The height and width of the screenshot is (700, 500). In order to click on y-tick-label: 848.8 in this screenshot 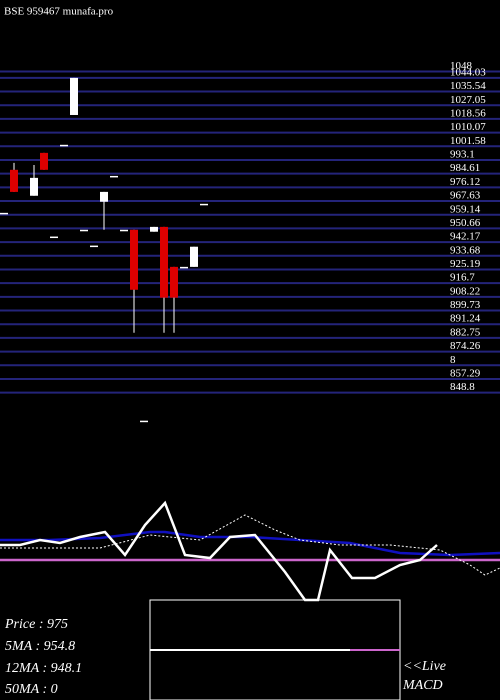, I will do `click(462, 387)`.